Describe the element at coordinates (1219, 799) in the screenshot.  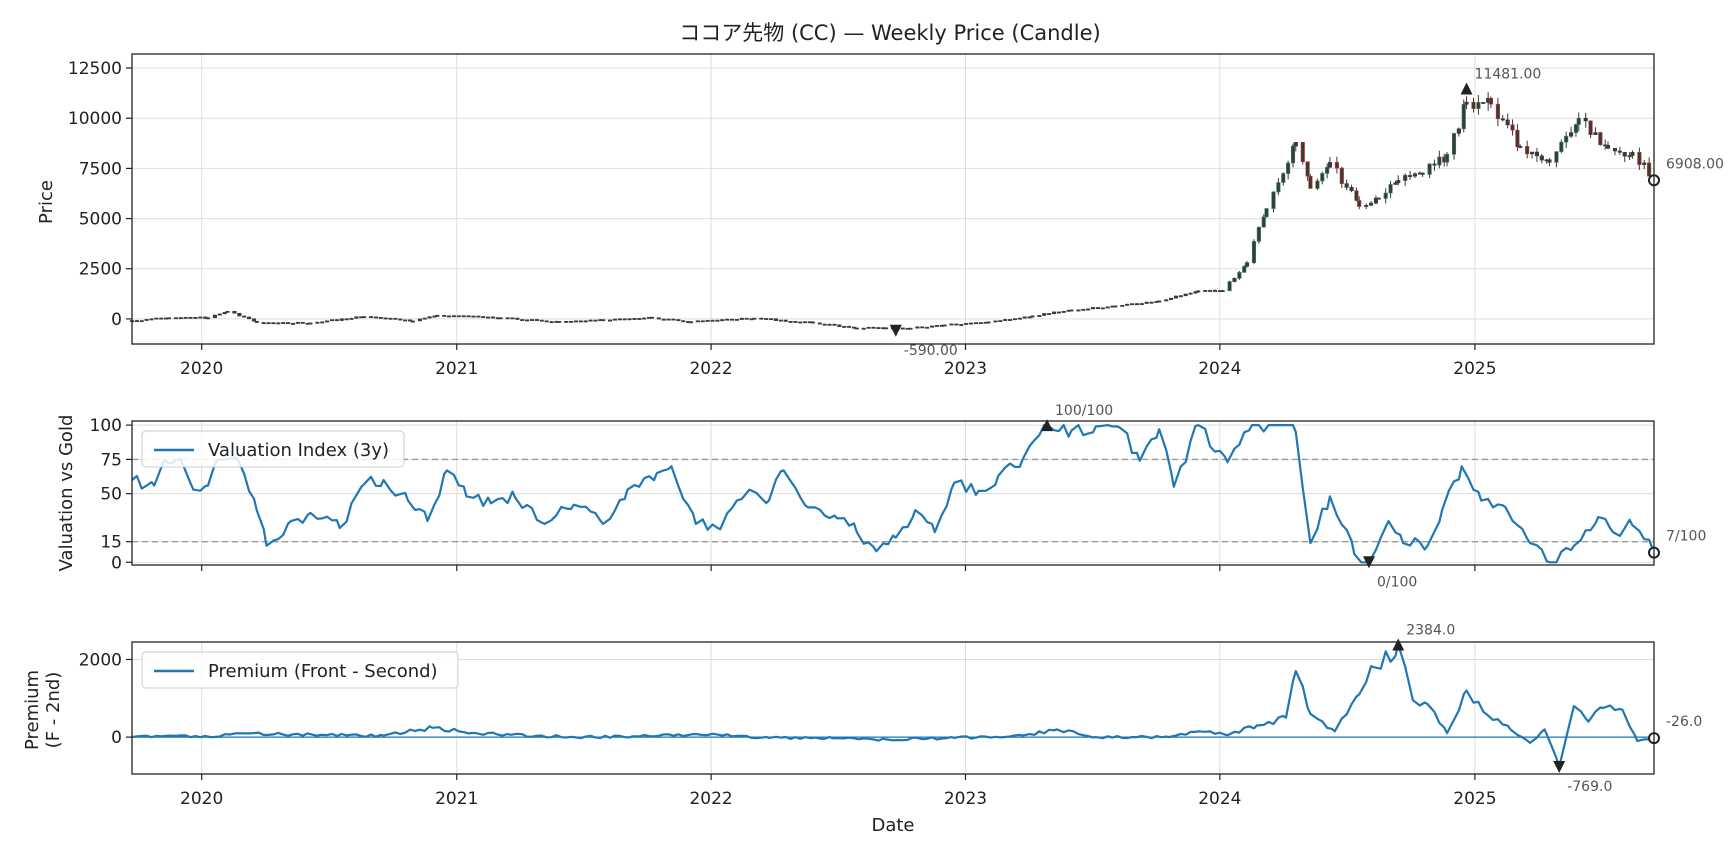
I see `x-tick-label: 2024` at that location.